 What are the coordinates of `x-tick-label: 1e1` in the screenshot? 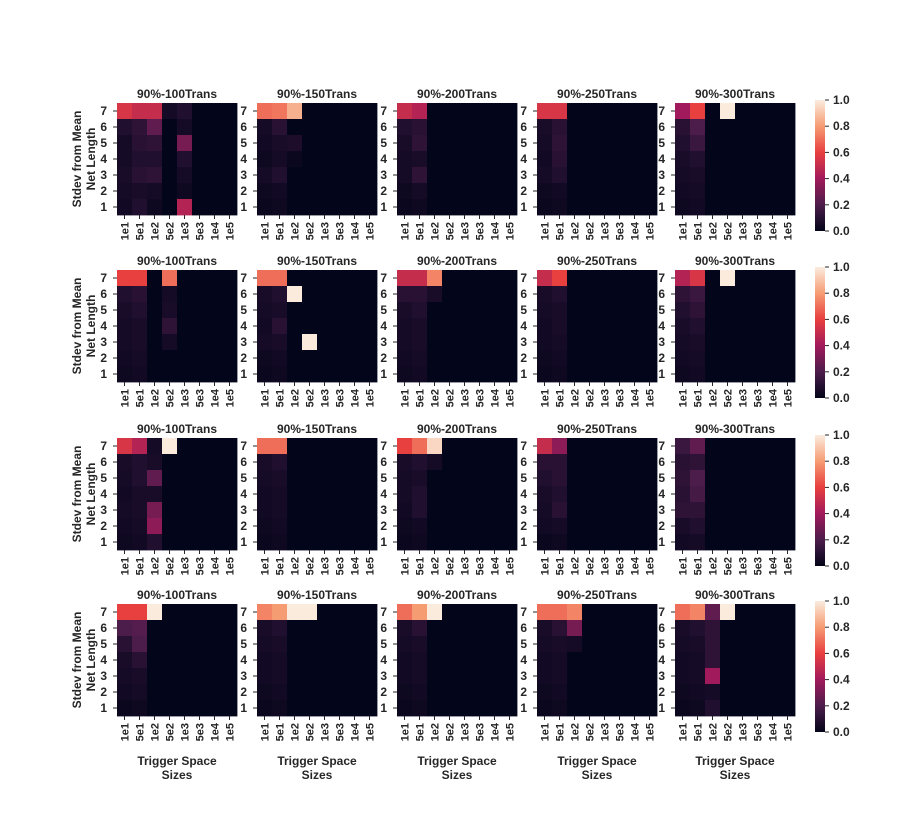 It's located at (406, 231).